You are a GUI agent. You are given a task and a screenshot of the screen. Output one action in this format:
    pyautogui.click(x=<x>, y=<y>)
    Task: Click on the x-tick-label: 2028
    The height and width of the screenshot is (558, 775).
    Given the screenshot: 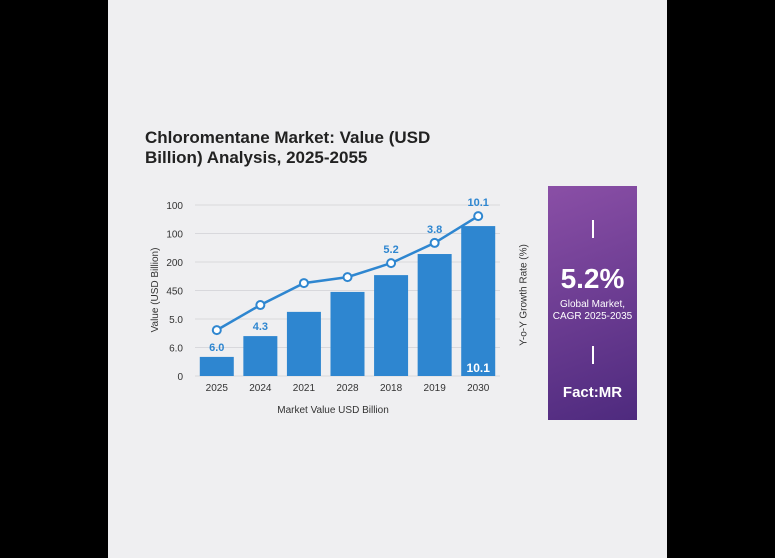 What is the action you would take?
    pyautogui.click(x=347, y=388)
    